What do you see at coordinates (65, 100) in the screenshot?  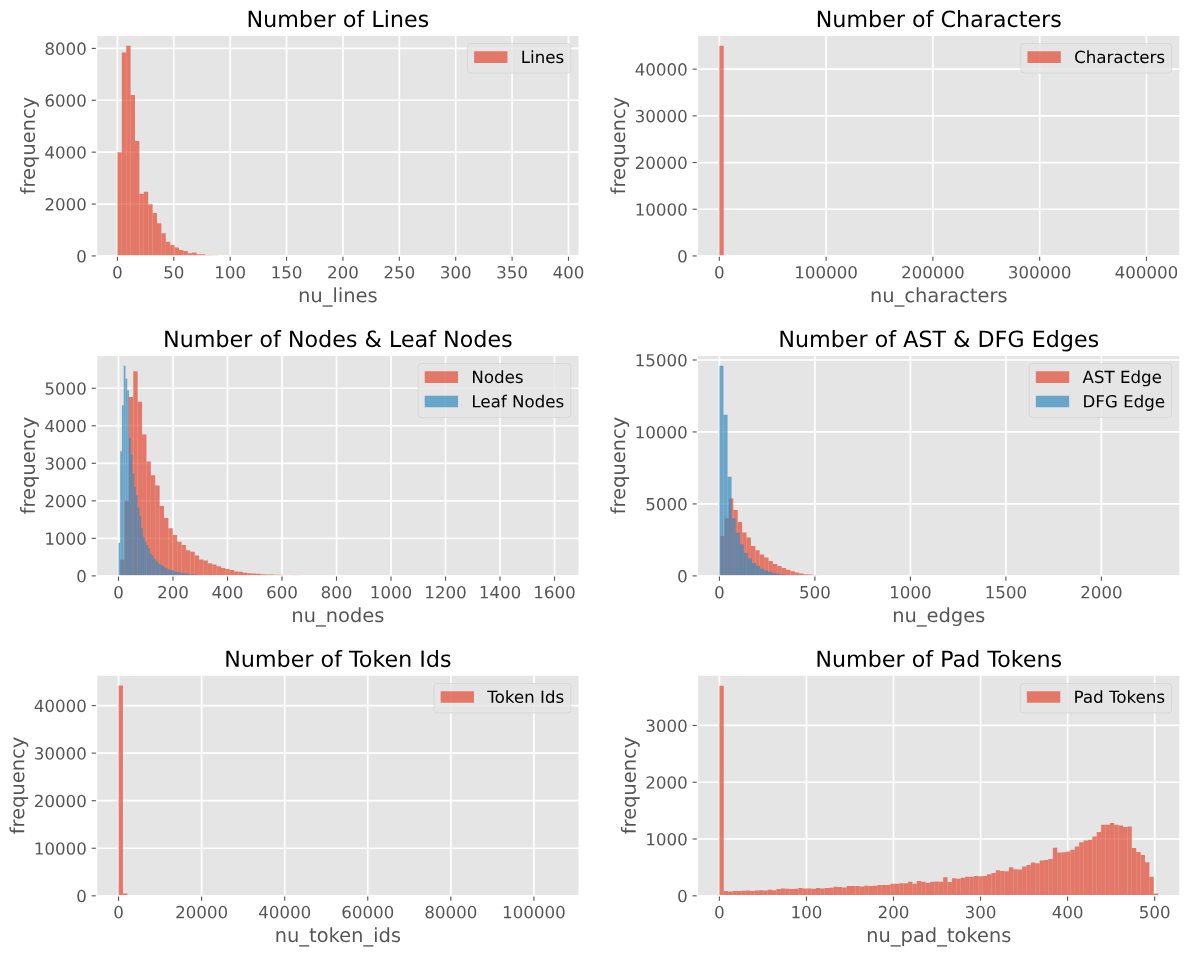 I see `y-tick-label: 6000` at bounding box center [65, 100].